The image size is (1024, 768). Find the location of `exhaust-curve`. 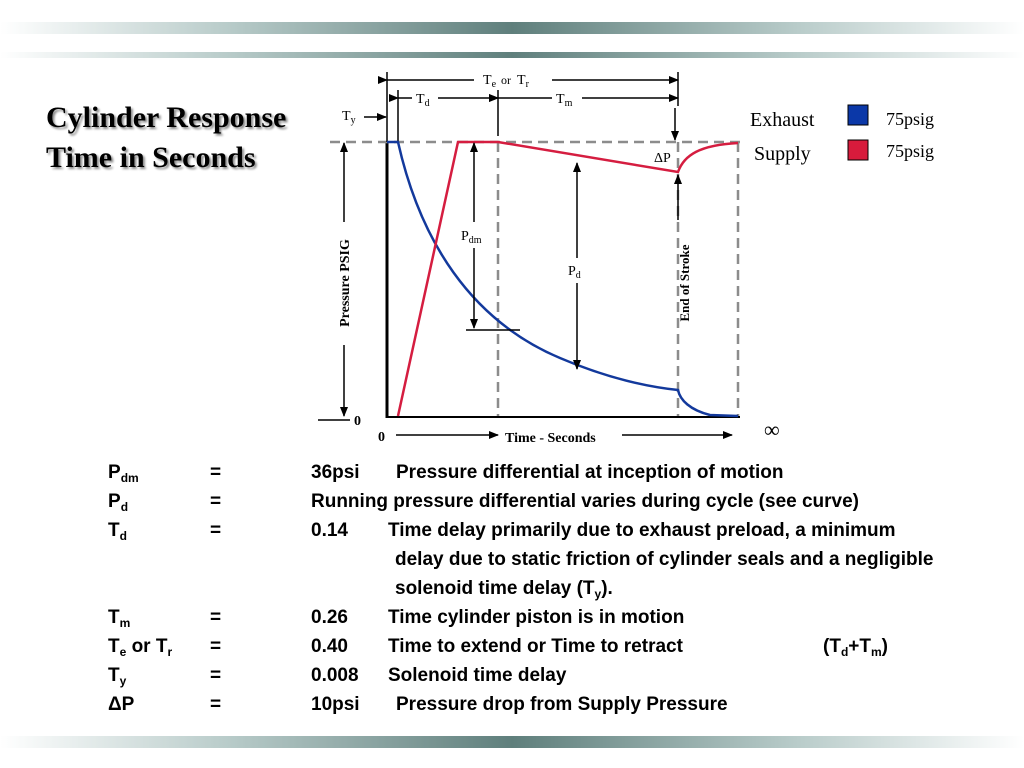

exhaust-curve is located at coordinates (563, 279).